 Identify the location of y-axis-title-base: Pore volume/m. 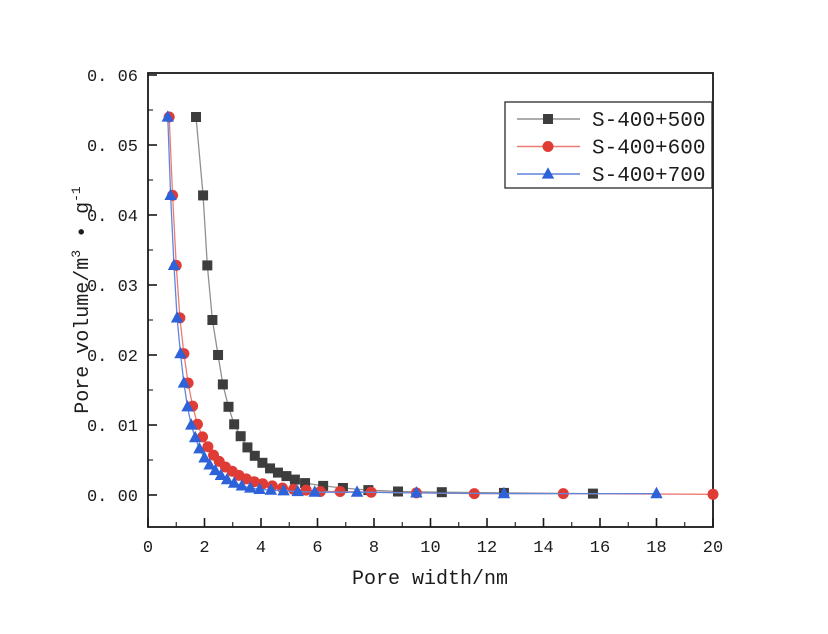
(83, 336).